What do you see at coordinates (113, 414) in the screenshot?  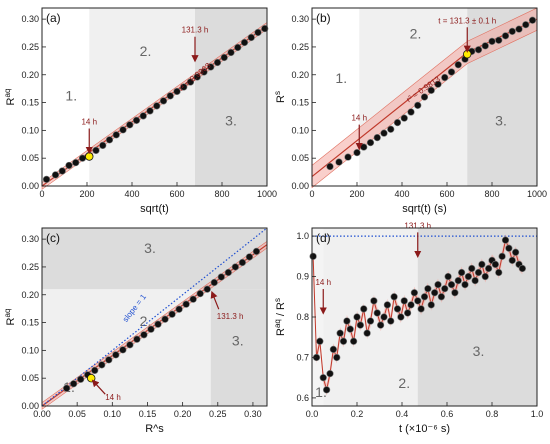 I see `x-tick-label: 0.10` at bounding box center [113, 414].